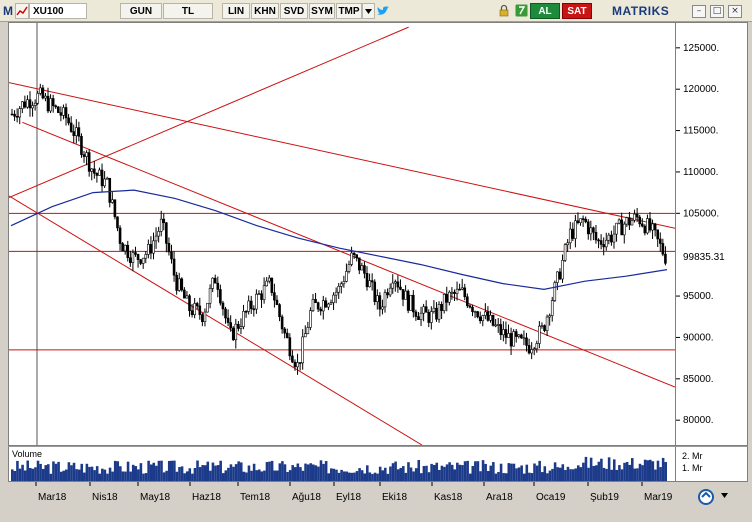 The width and height of the screenshot is (752, 522). I want to click on price-tick-label: 115000., so click(700, 131).